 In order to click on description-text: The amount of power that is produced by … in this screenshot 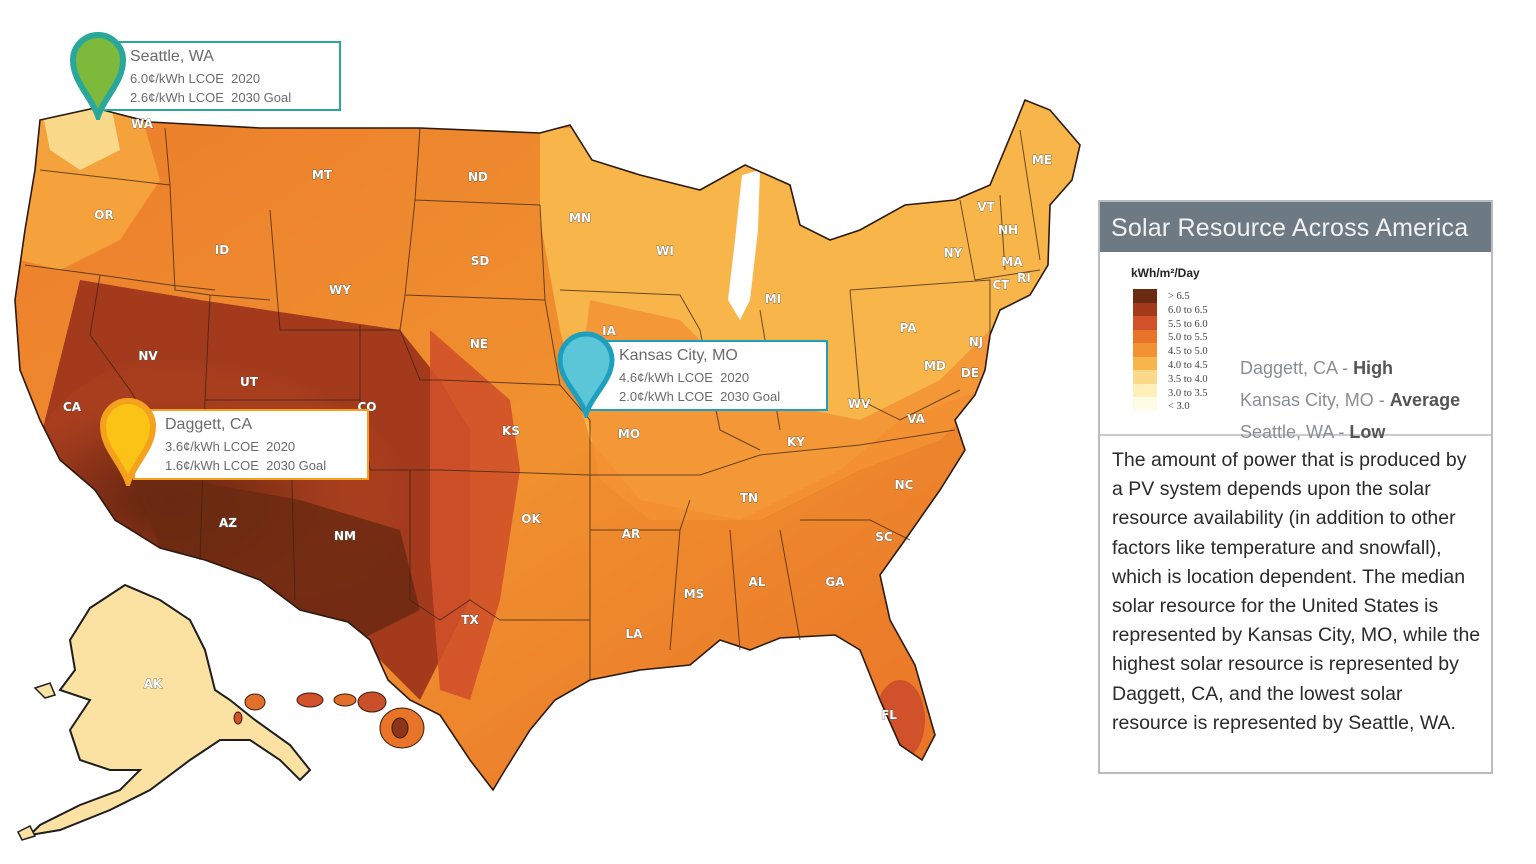, I will do `click(1296, 591)`.